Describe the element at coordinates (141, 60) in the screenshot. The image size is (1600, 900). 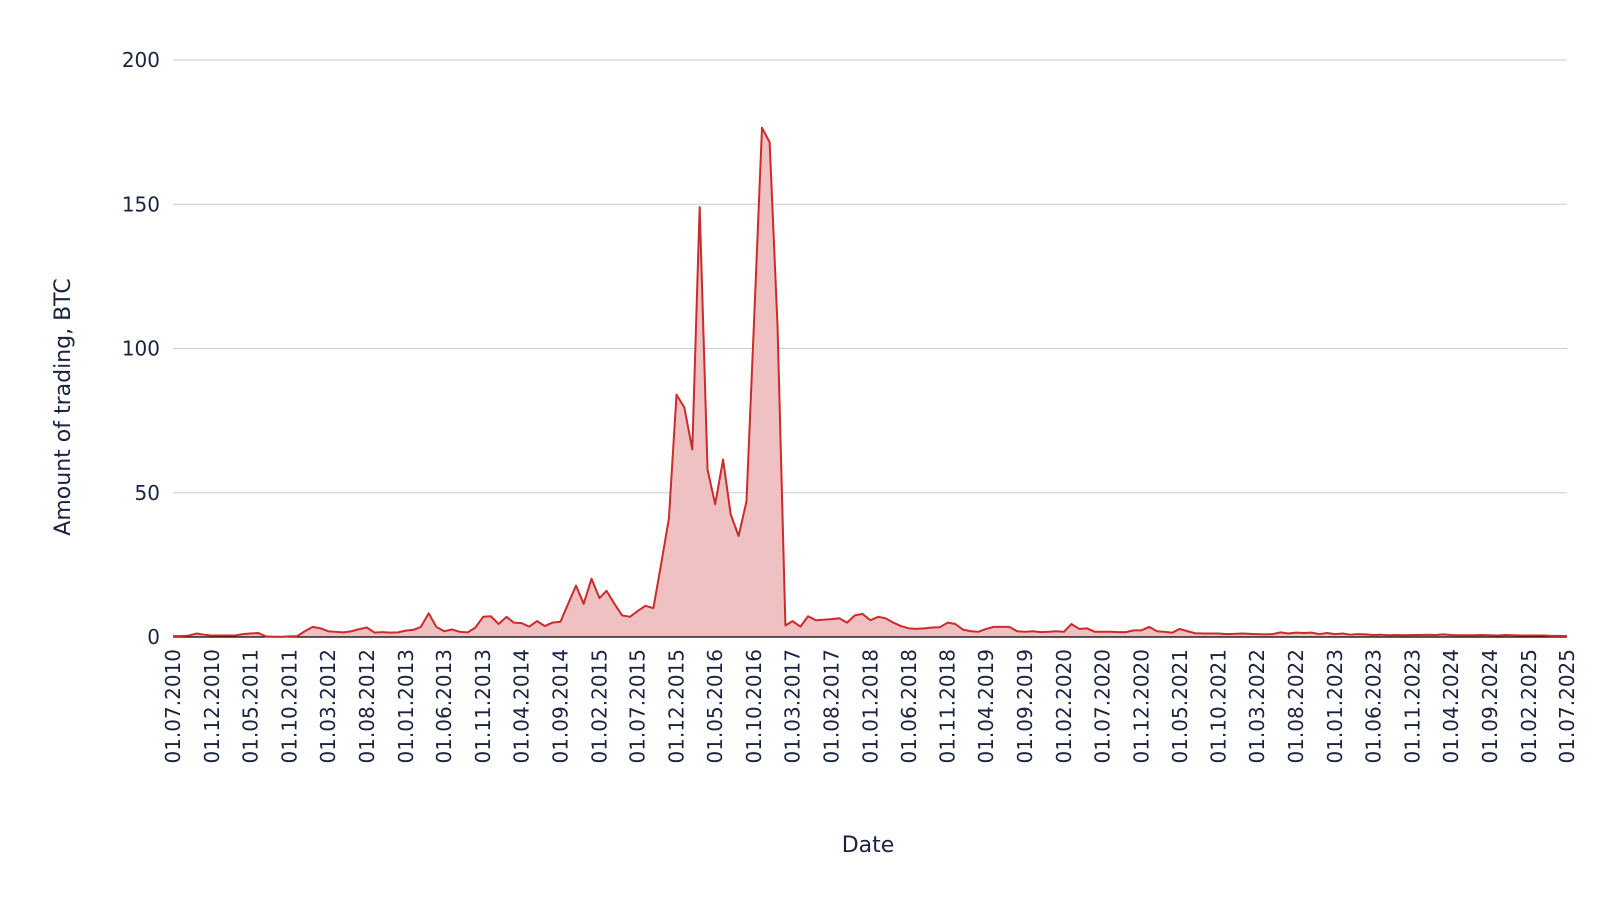
I see `y-tick-label: 200` at that location.